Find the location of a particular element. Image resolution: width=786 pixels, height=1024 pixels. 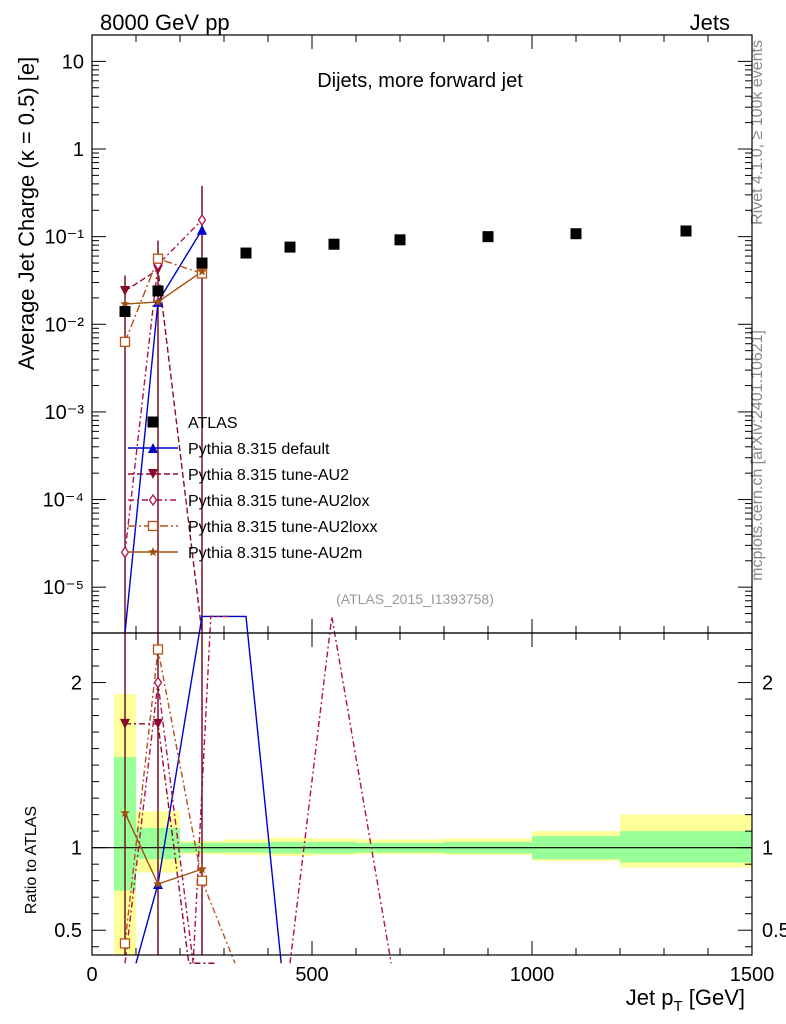

legend-label: Pythia 8.315 tune-AU2lox is located at coordinates (278, 501).